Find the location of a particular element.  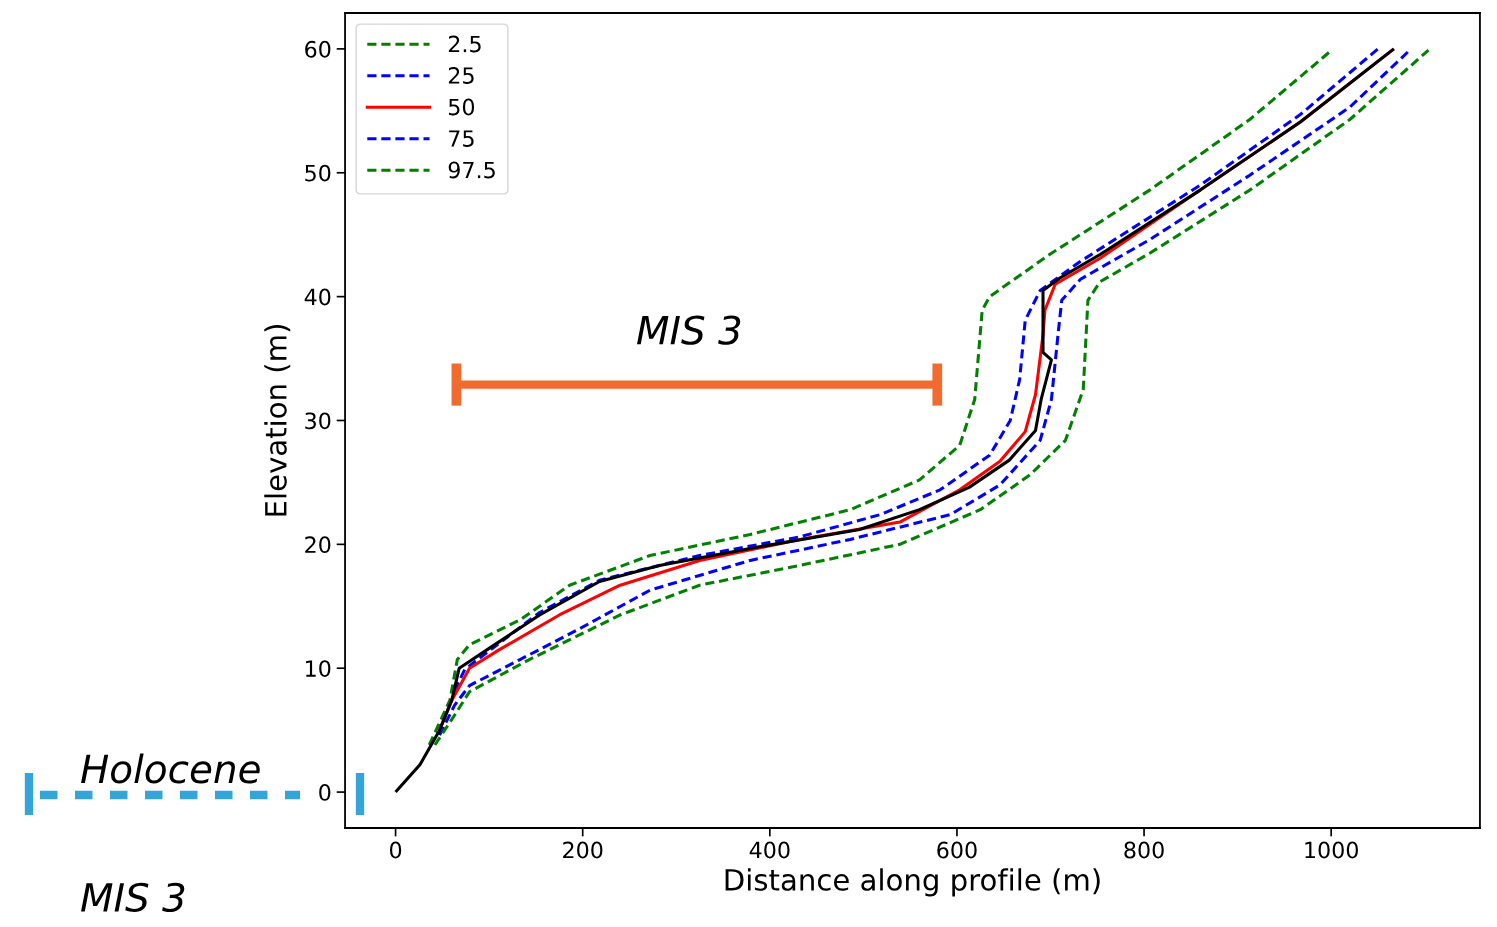

text: MIS 3 is located at coordinates (133, 897).